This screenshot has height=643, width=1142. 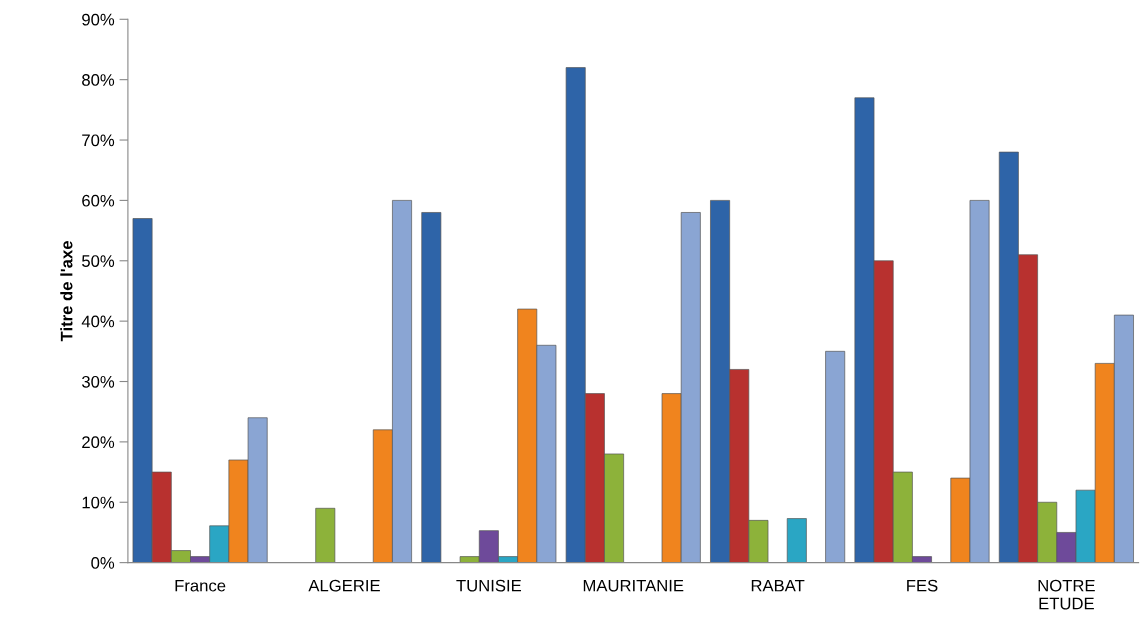 What do you see at coordinates (489, 585) in the screenshot?
I see `x-tick-label: TUNISIE` at bounding box center [489, 585].